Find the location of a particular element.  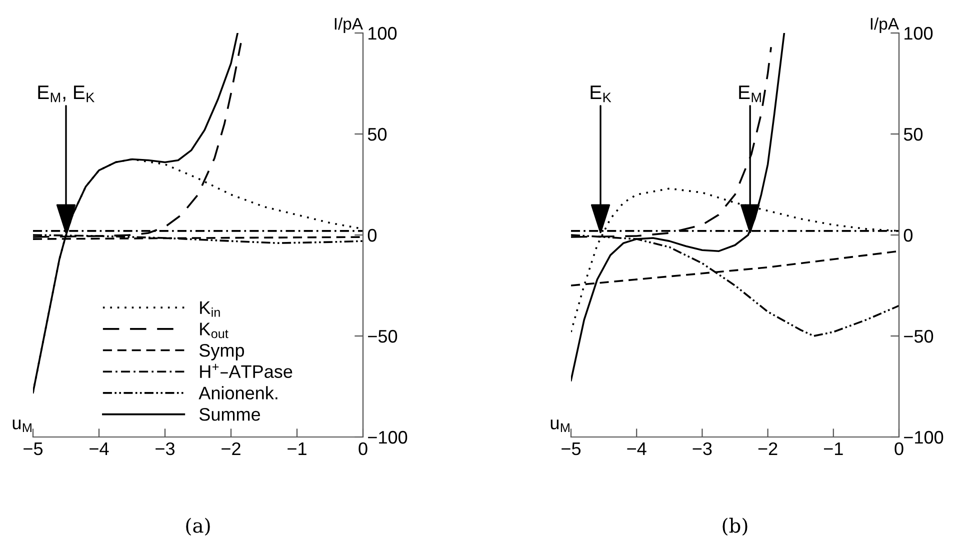

annotation: E$_{K}$ is located at coordinates (601, 94).